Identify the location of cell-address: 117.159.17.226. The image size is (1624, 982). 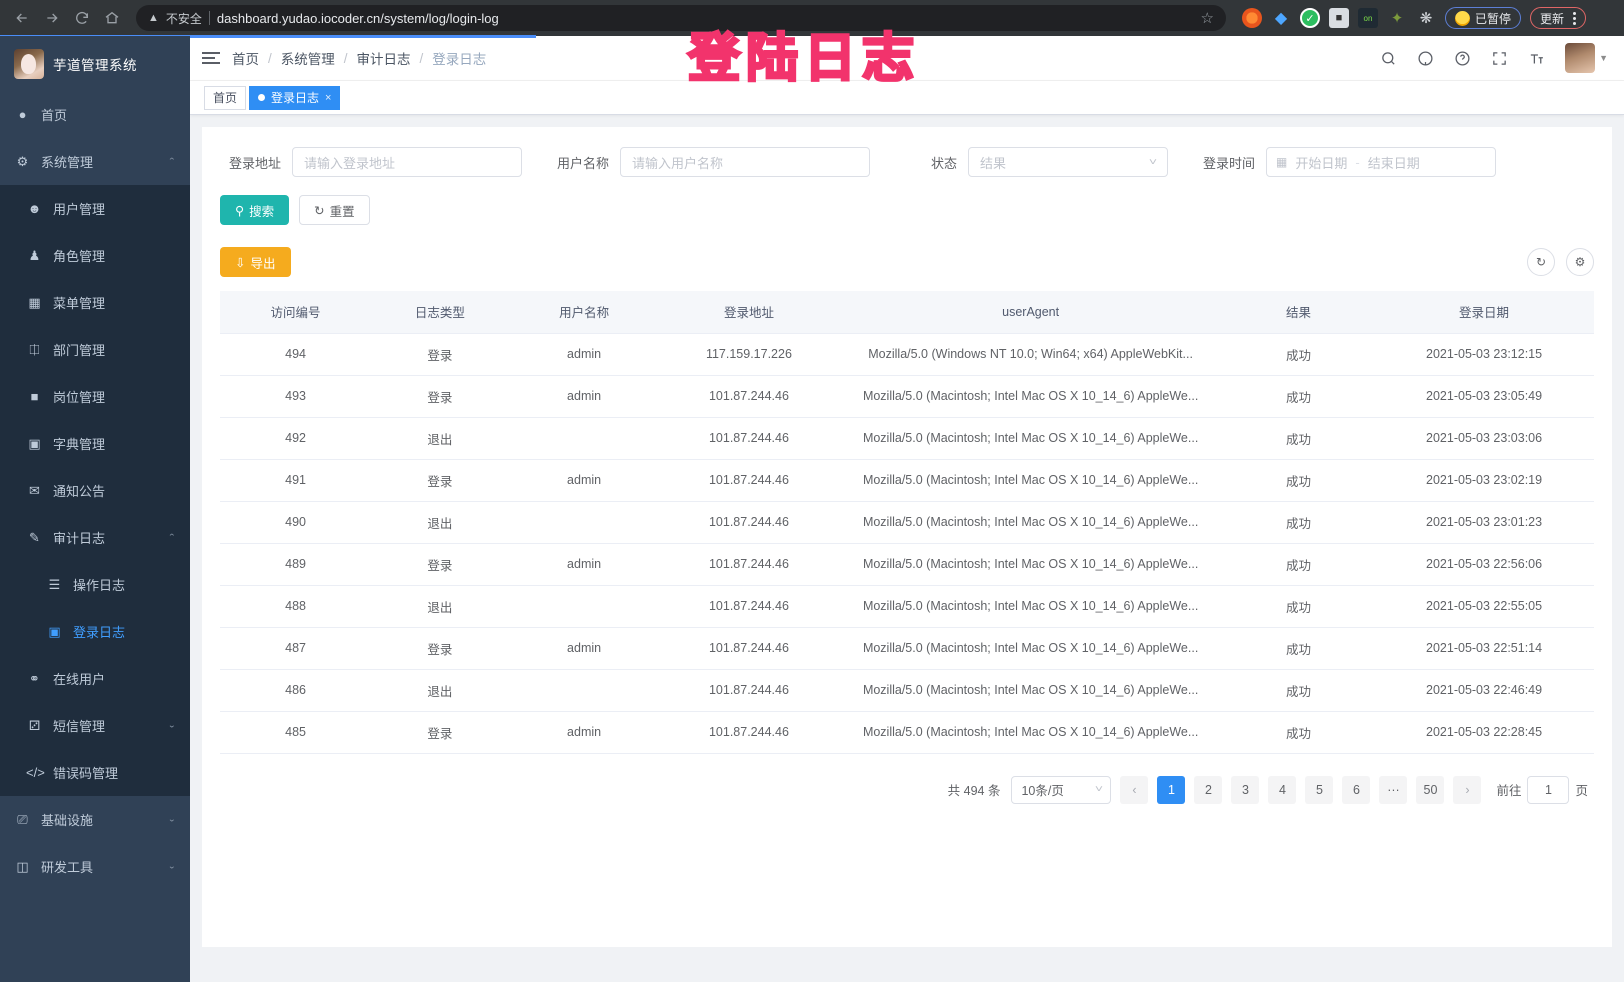
(749, 354).